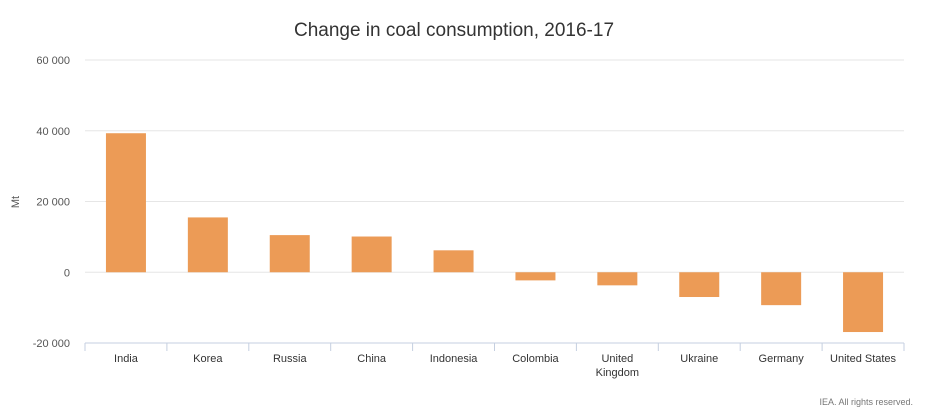 The image size is (927, 417). What do you see at coordinates (454, 359) in the screenshot?
I see `x-tick-label: Indonesia` at bounding box center [454, 359].